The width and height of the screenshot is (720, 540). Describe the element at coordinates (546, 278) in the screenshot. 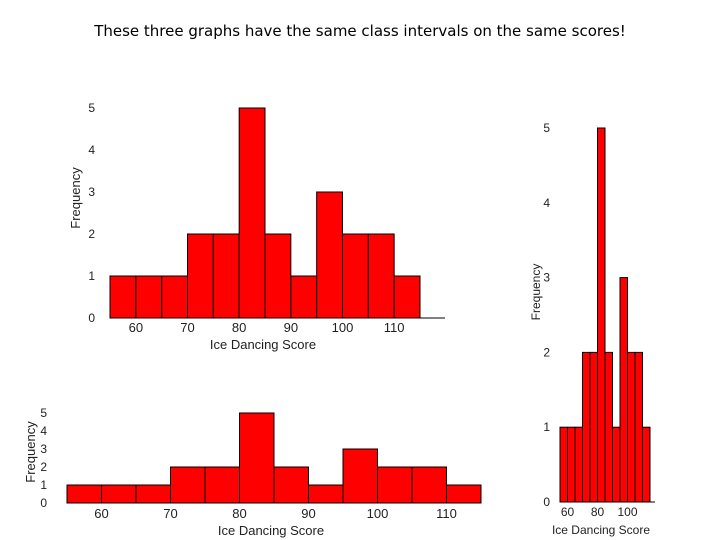

I see `histogram-right-ytick-label-3: 3` at that location.